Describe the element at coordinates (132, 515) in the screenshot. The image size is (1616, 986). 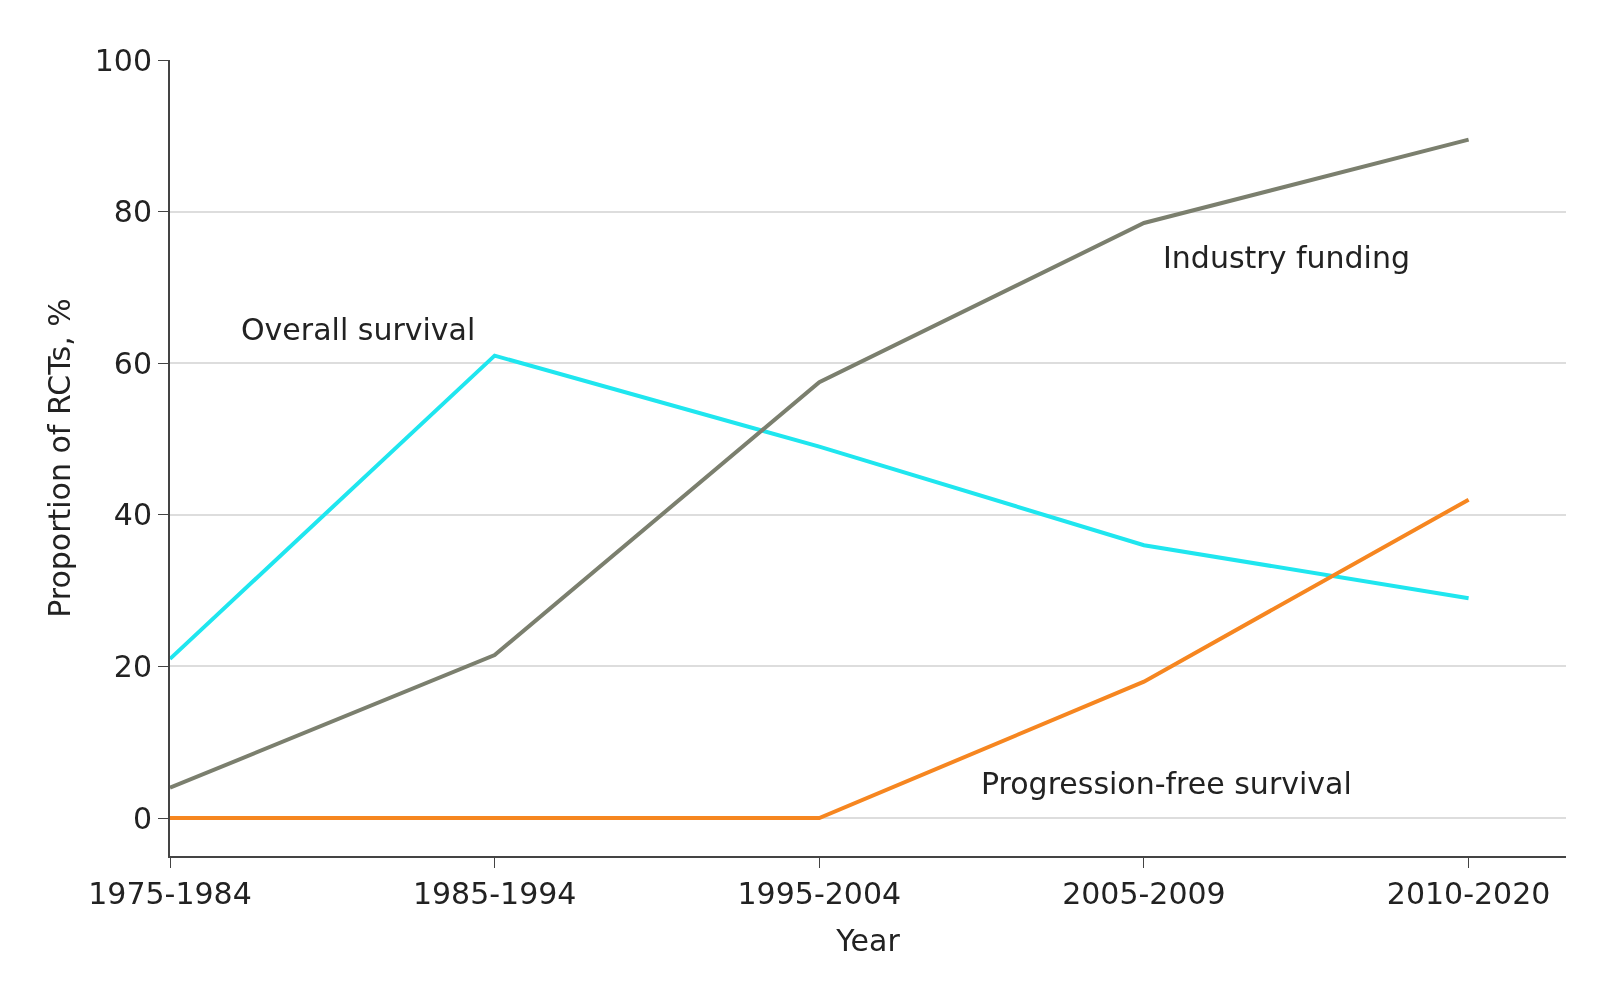
I see `y-tick-label: 40` at that location.